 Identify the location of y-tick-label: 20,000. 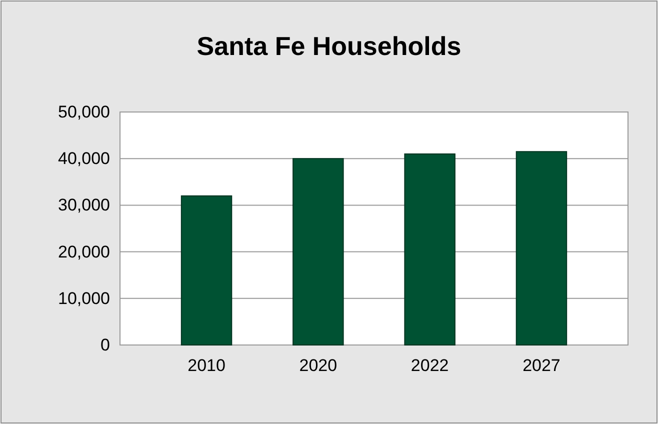
(84, 252).